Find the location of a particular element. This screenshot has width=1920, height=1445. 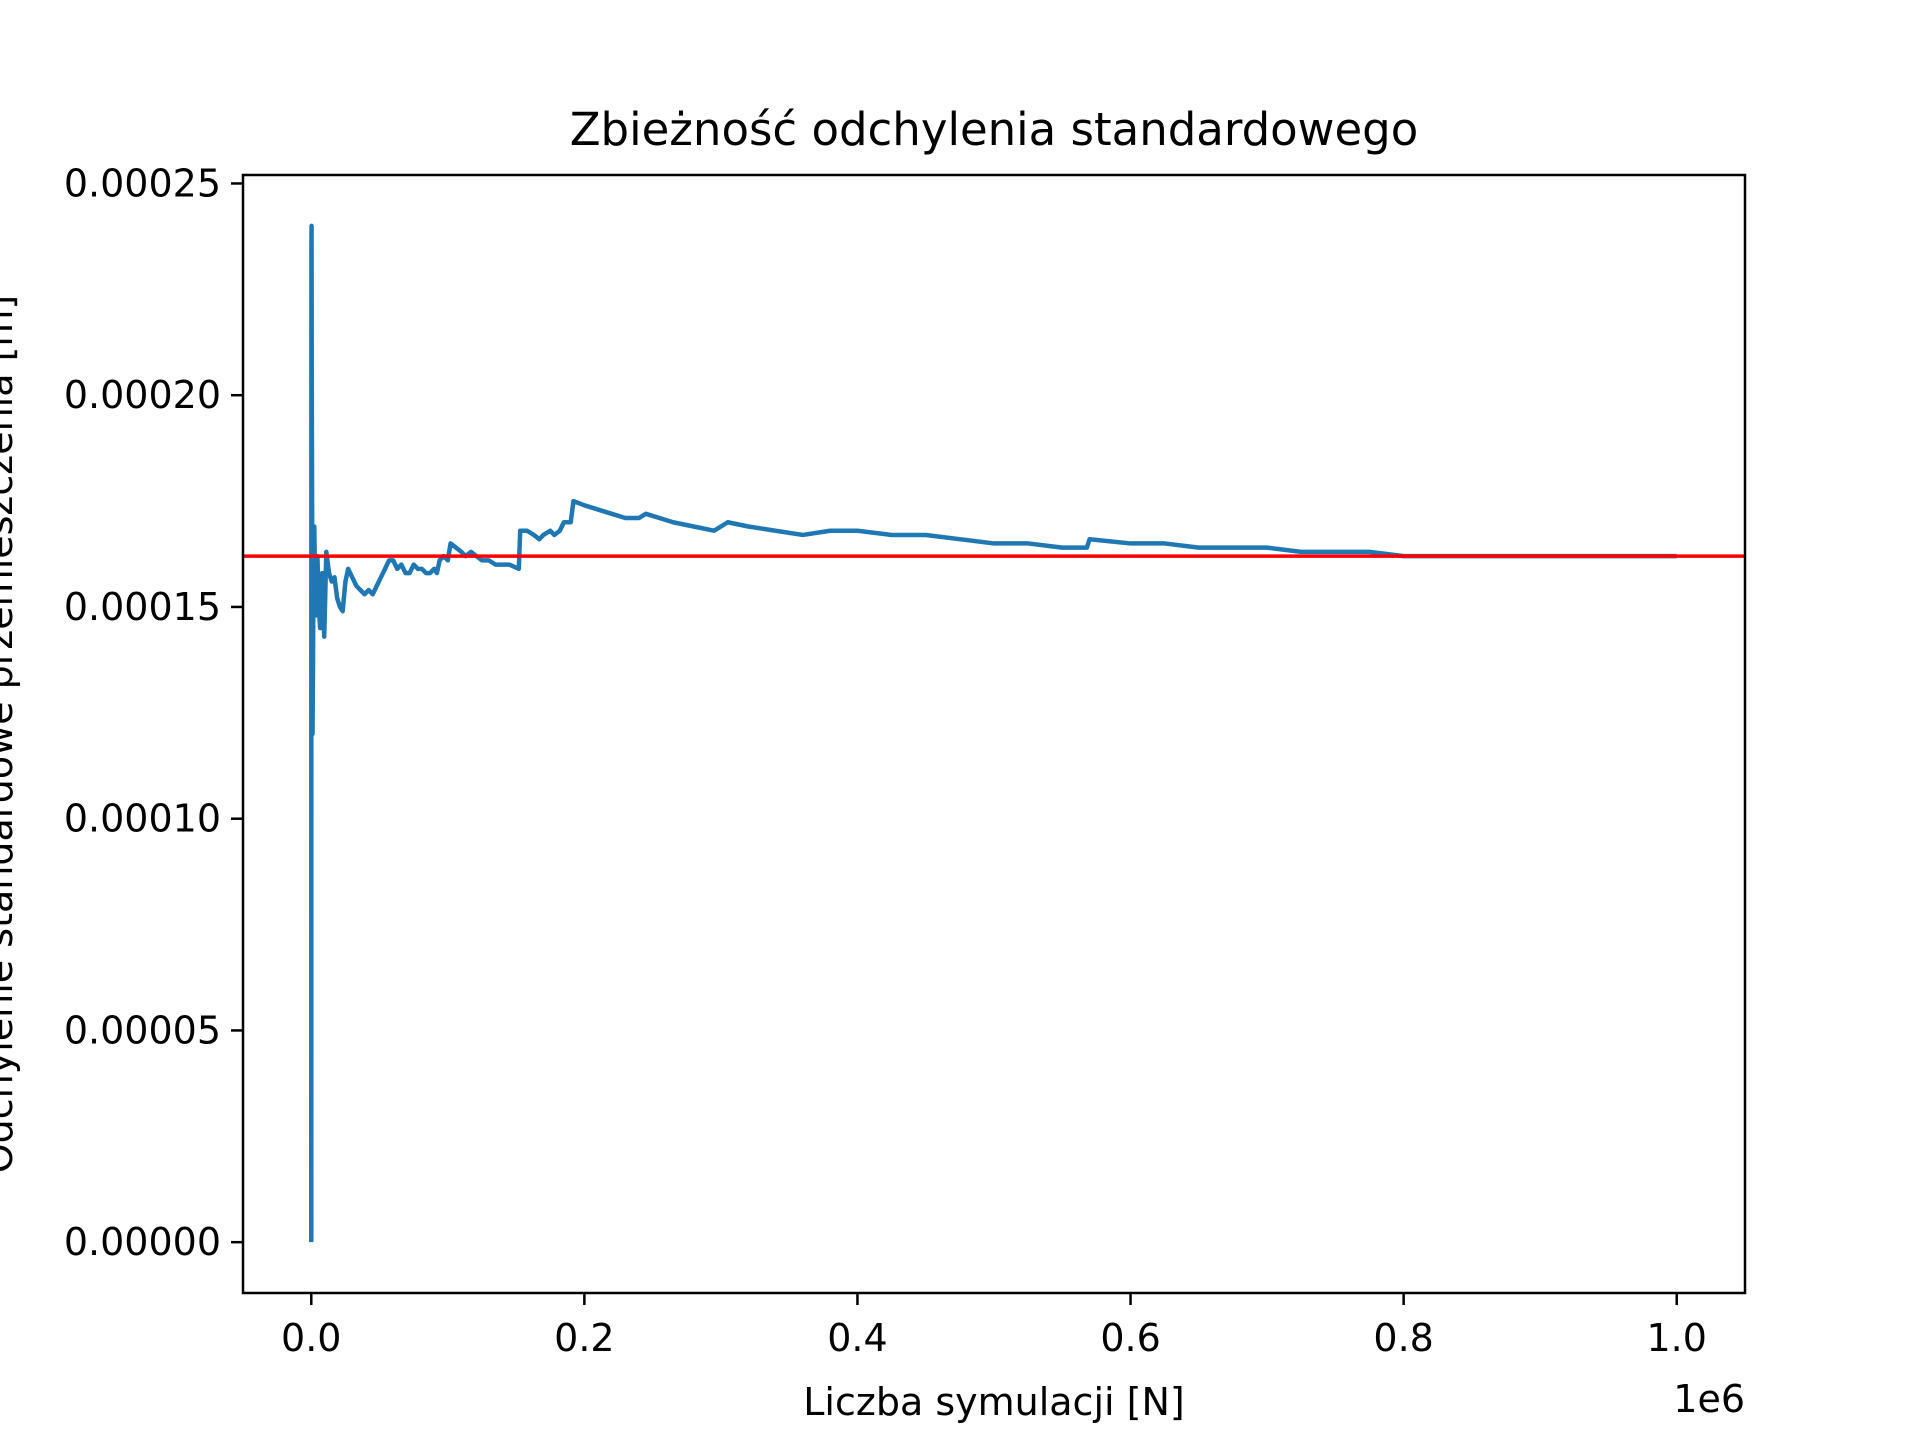

x-axis-ticks: 0.0 0.2 0.4 0.6 0.8 1.0 is located at coordinates (994, 1326).